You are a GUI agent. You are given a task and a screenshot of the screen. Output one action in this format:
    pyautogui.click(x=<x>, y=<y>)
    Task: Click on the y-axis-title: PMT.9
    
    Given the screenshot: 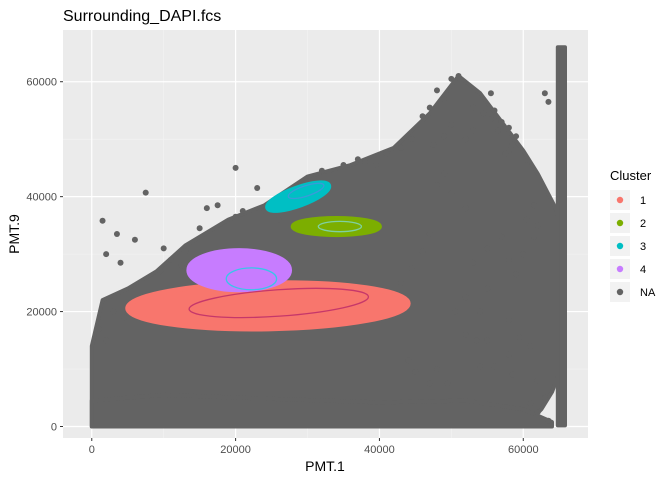 What is the action you would take?
    pyautogui.click(x=14, y=234)
    